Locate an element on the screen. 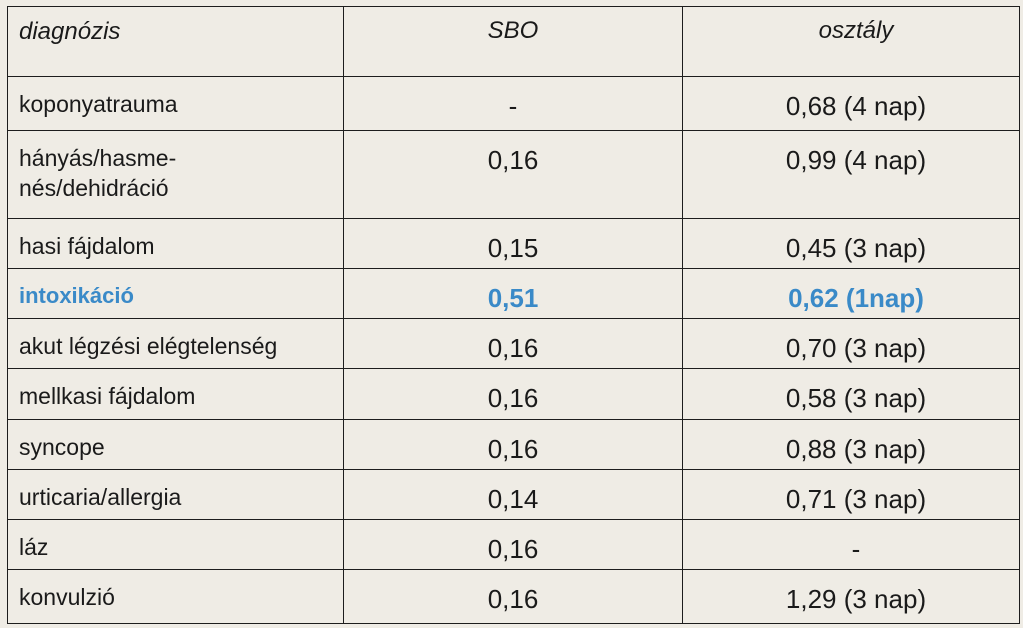 The height and width of the screenshot is (628, 1023). table-header-row: diagnózis SBO osztály is located at coordinates (513, 41).